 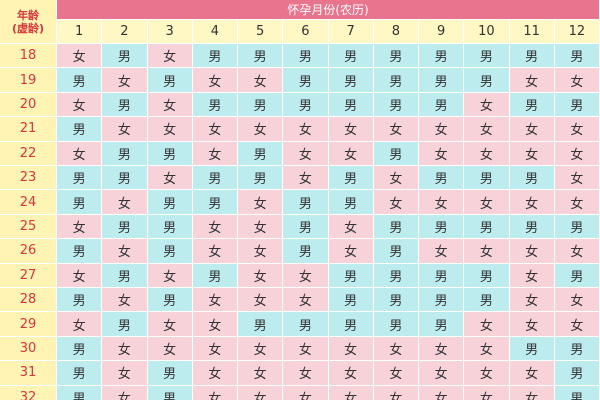 I want to click on month-label: 7, so click(x=351, y=32).